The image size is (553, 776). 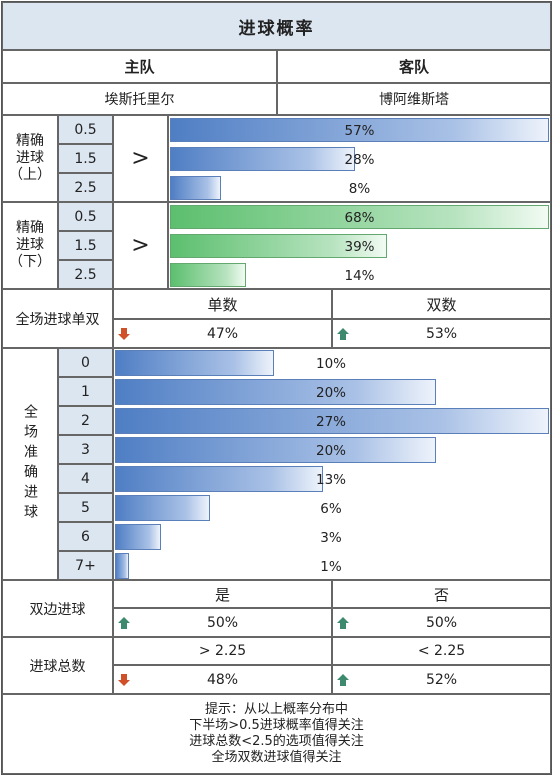 I want to click on under-value-cell: 52%, so click(x=441, y=679).